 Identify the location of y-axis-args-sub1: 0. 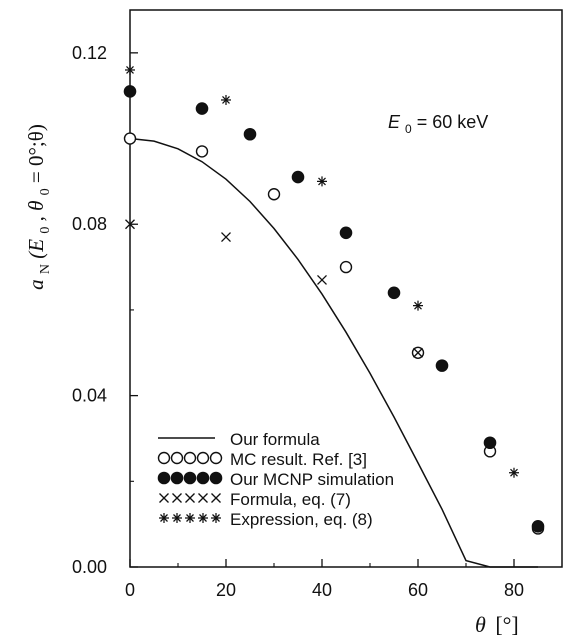
(45, 191).